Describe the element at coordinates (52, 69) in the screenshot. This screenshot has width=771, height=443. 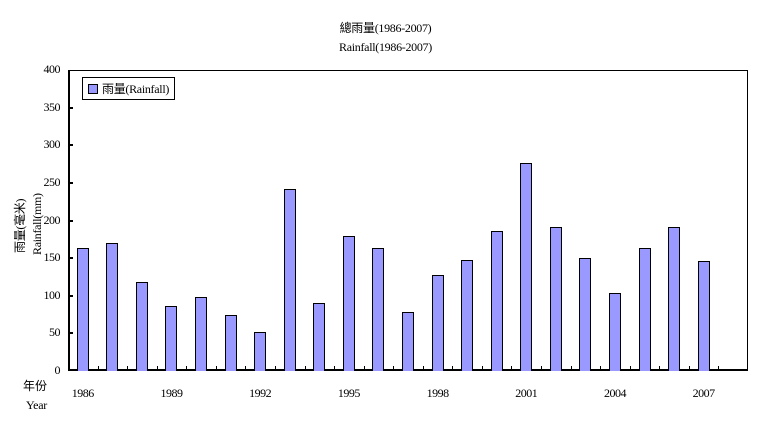
I see `y-tick-label: 400` at that location.